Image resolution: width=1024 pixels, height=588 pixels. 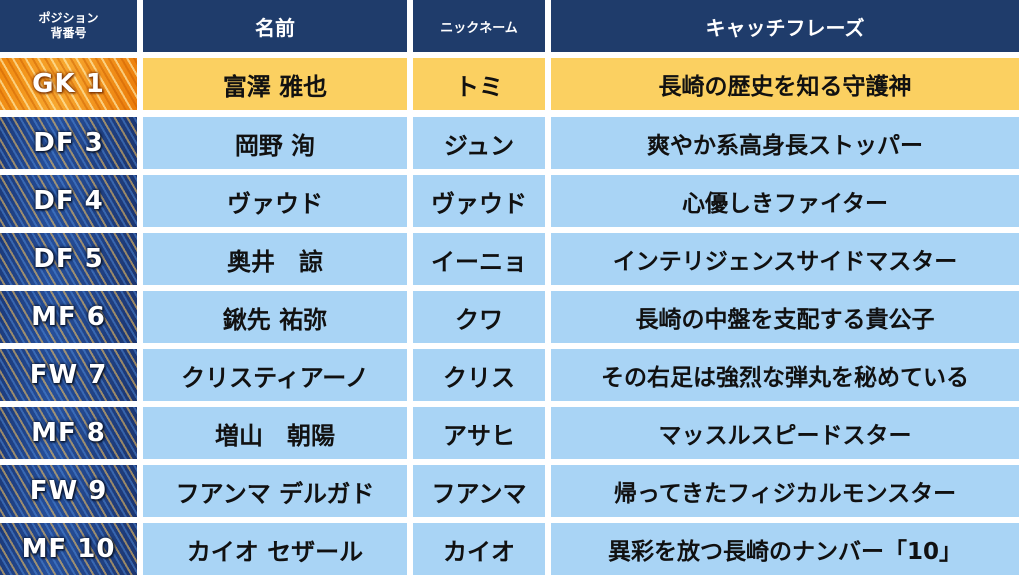 What do you see at coordinates (785, 433) in the screenshot?
I see `catchphrase-cell: マッスルスピードスター` at bounding box center [785, 433].